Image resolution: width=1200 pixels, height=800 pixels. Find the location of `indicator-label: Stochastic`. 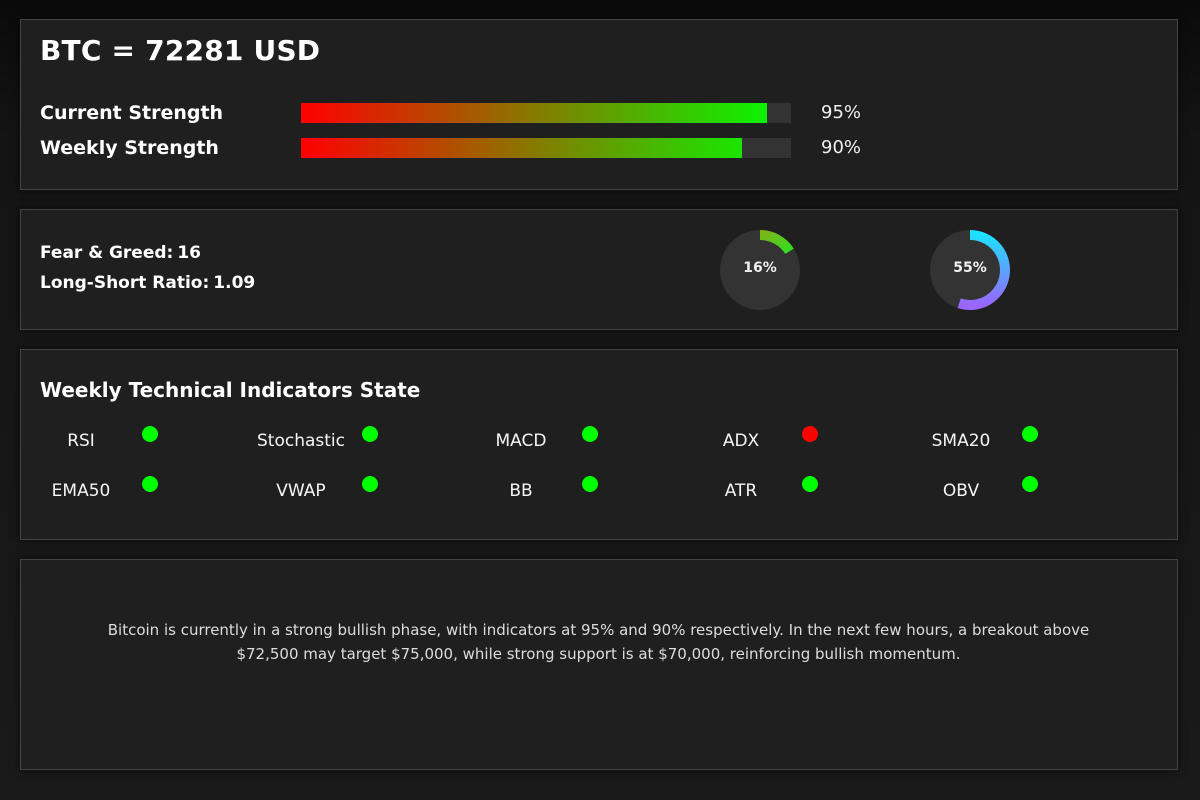

indicator-label: Stochastic is located at coordinates (301, 441).